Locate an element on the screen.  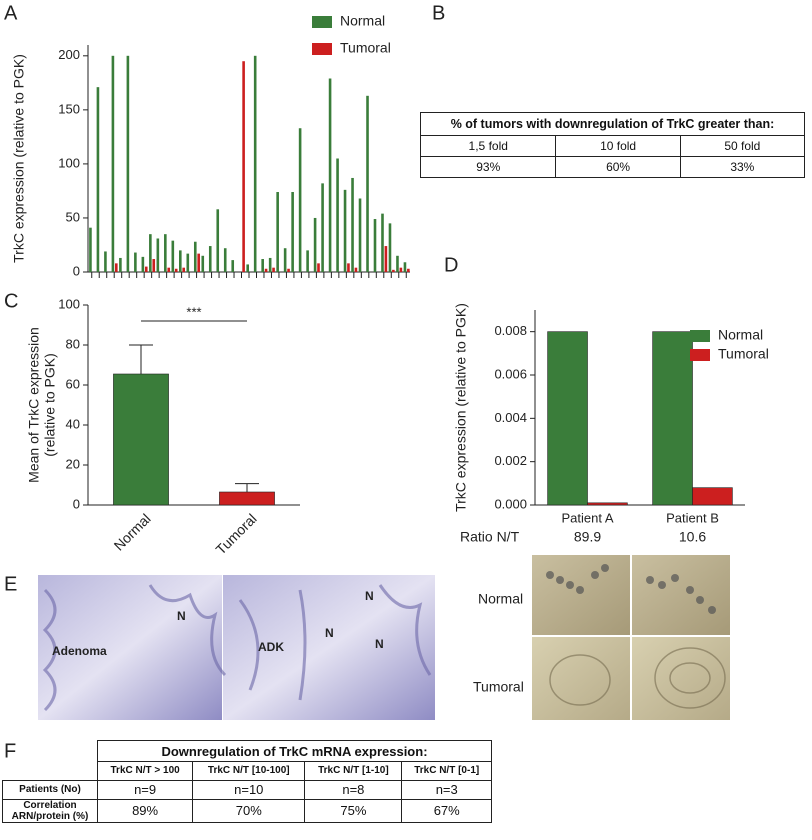
y-tick-label: 50 is located at coordinates (73, 216).